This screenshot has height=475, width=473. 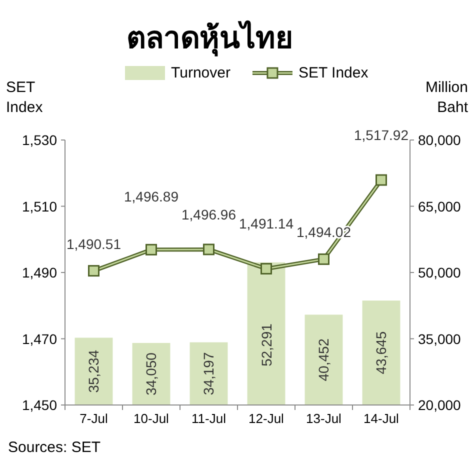 I want to click on data-label: 1,490.51, so click(x=94, y=244).